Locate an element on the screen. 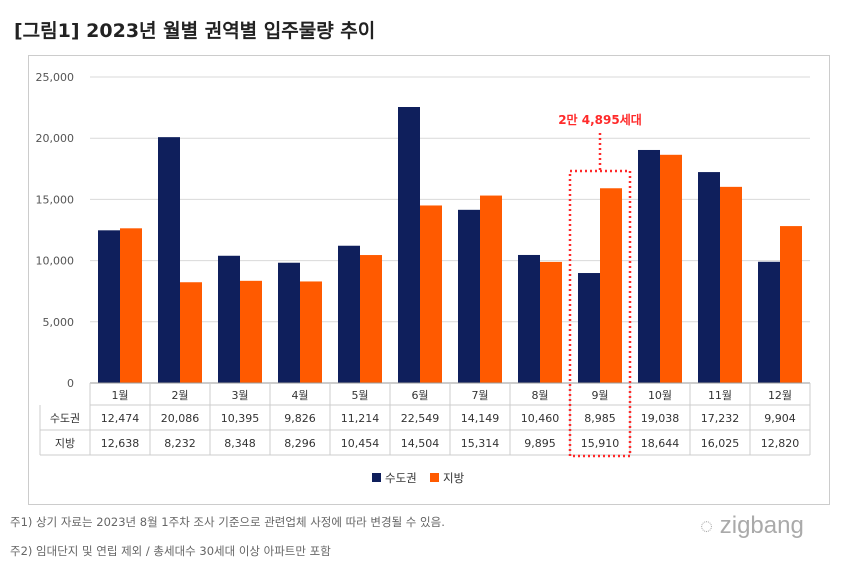  table-cell: 18,644 is located at coordinates (660, 443).